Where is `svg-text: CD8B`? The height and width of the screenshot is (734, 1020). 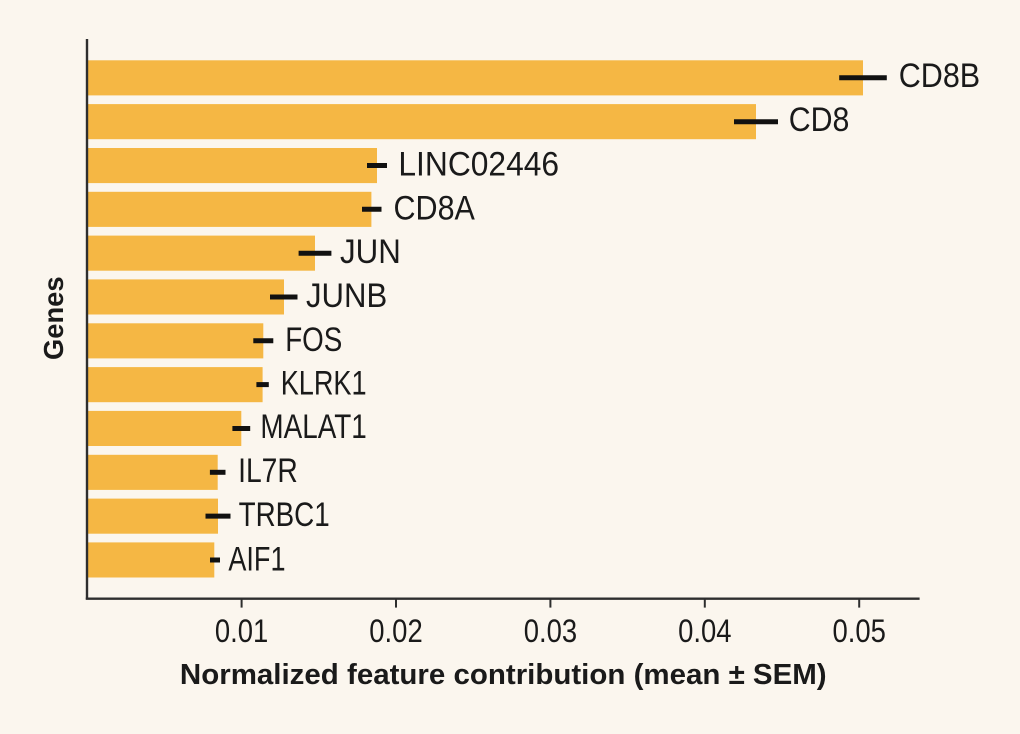
svg-text: CD8B is located at coordinates (940, 76).